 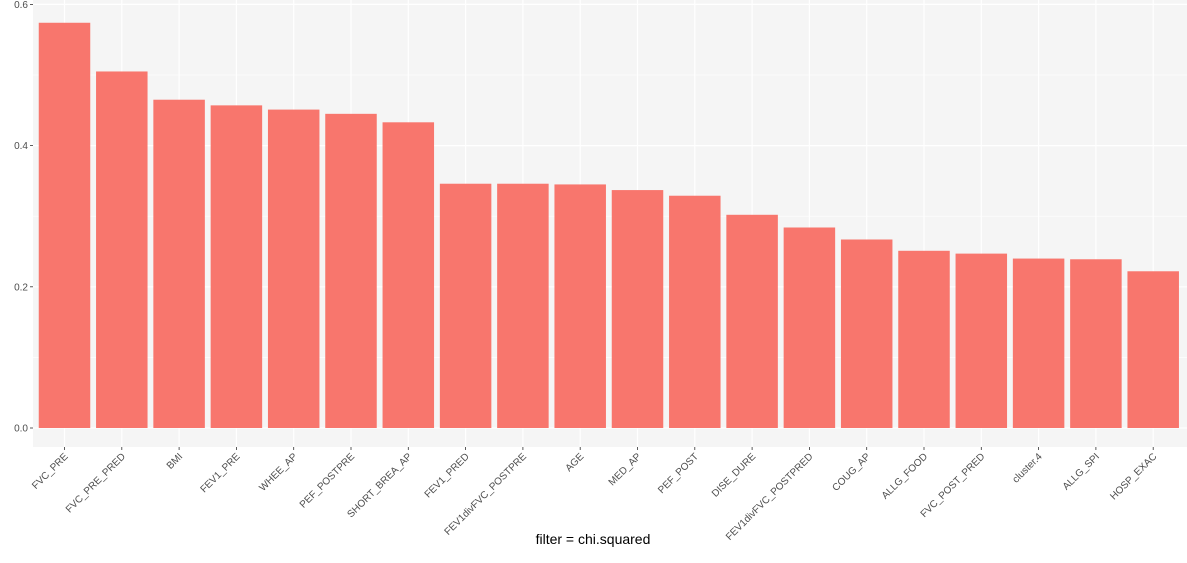 What do you see at coordinates (408, 275) in the screenshot?
I see `bar-SHORT_BREA_AP` at bounding box center [408, 275].